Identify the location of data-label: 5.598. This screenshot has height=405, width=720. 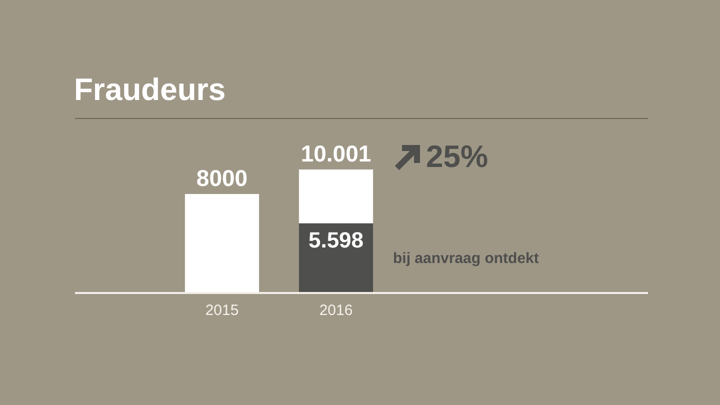
(336, 239).